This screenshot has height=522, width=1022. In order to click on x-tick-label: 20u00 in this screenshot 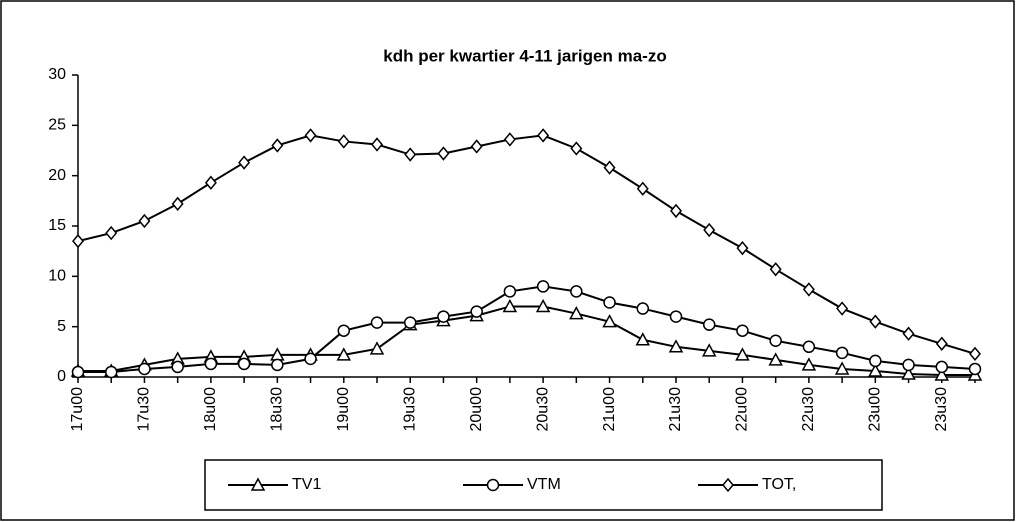, I will do `click(476, 409)`.